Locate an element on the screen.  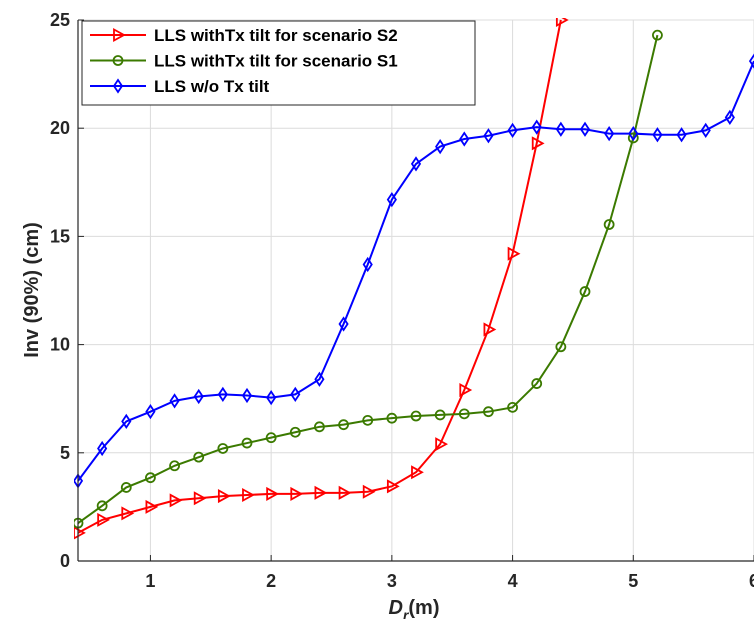
y-tick-label: 20 is located at coordinates (60, 128).